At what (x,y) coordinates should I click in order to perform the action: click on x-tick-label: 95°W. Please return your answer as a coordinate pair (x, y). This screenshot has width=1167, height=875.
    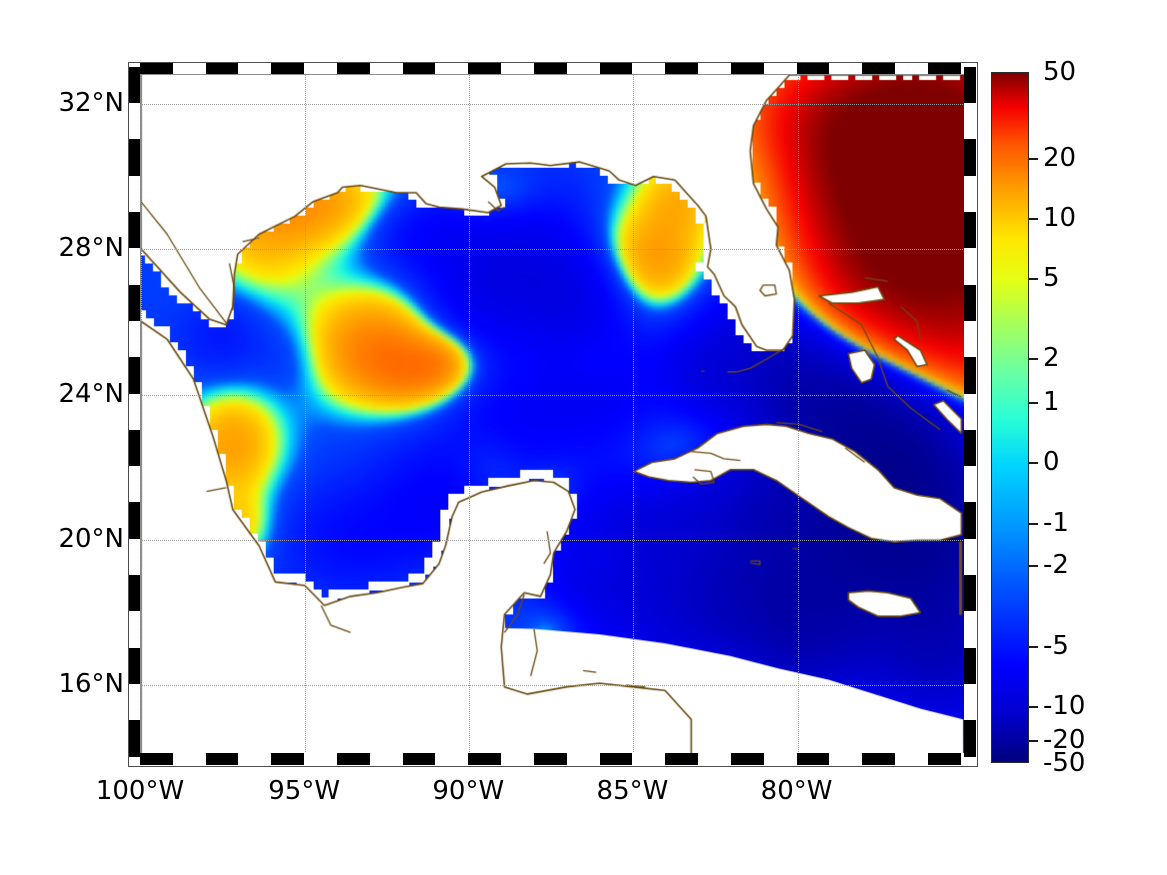
    Looking at the image, I should click on (304, 791).